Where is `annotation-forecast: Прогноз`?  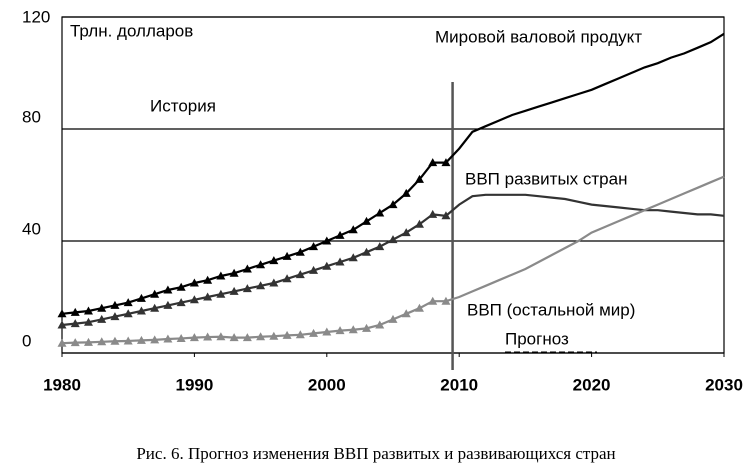
annotation-forecast: Прогноз is located at coordinates (537, 338).